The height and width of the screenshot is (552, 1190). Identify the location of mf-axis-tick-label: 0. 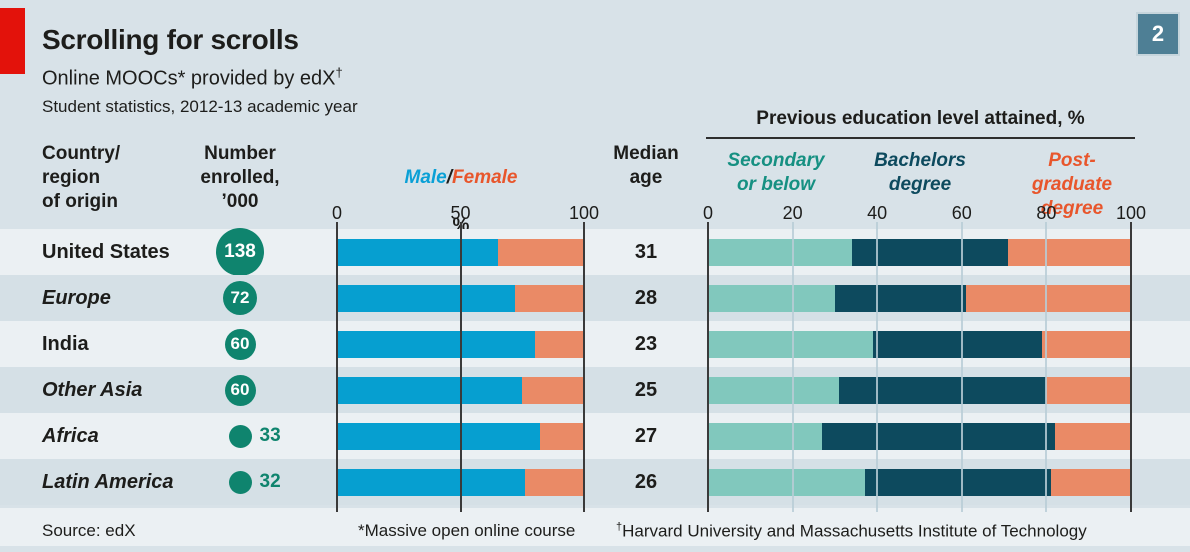
(337, 213).